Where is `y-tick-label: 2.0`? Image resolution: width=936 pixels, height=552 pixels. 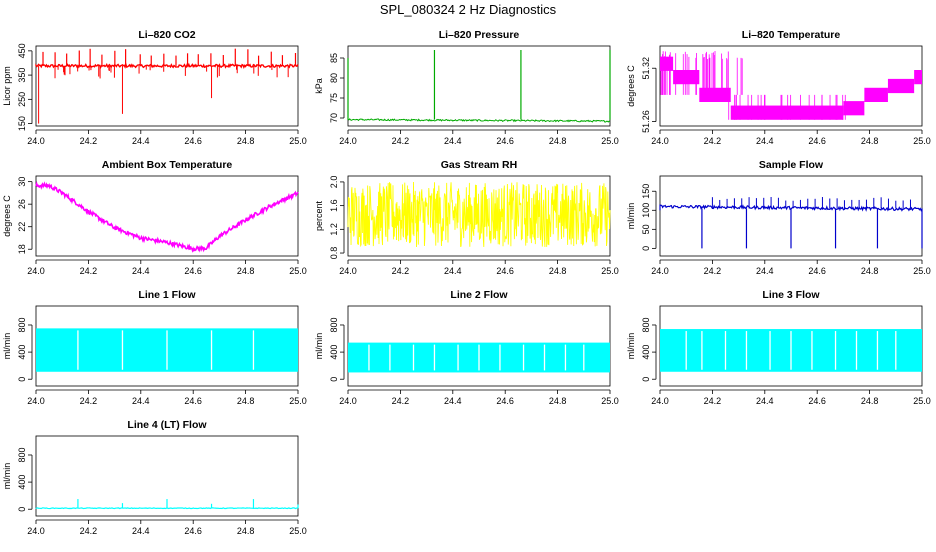
y-tick-label: 2.0 is located at coordinates (334, 182).